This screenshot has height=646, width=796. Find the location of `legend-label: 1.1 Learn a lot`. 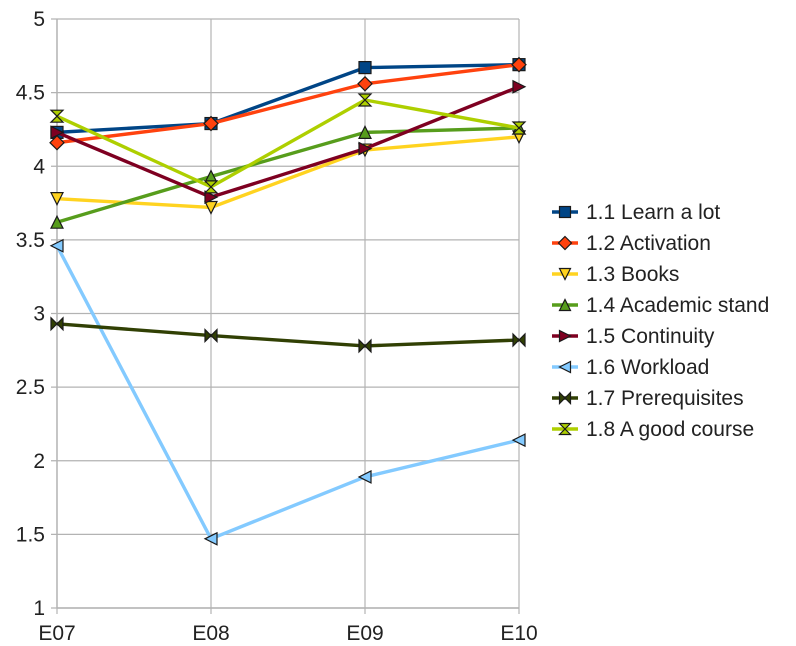

legend-label: 1.1 Learn a lot is located at coordinates (653, 212).